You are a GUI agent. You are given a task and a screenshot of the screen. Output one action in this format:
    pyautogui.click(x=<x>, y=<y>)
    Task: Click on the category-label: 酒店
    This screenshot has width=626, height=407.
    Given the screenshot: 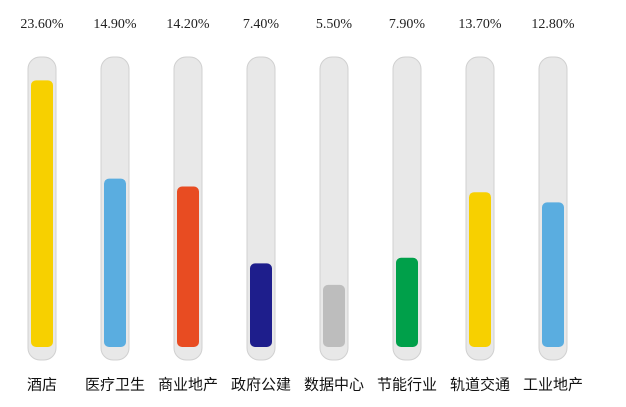 What is the action you would take?
    pyautogui.click(x=42, y=385)
    